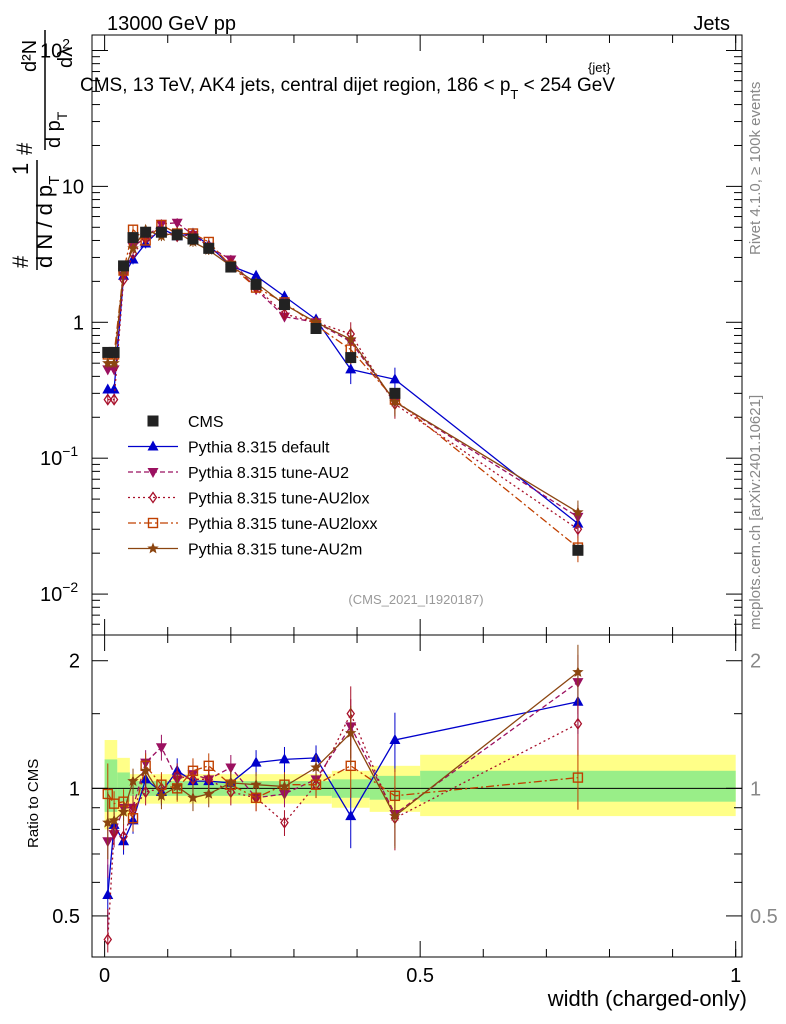 This screenshot has height=1024, width=786. What do you see at coordinates (185, 422) in the screenshot?
I see `legend-entry: CMS` at bounding box center [185, 422].